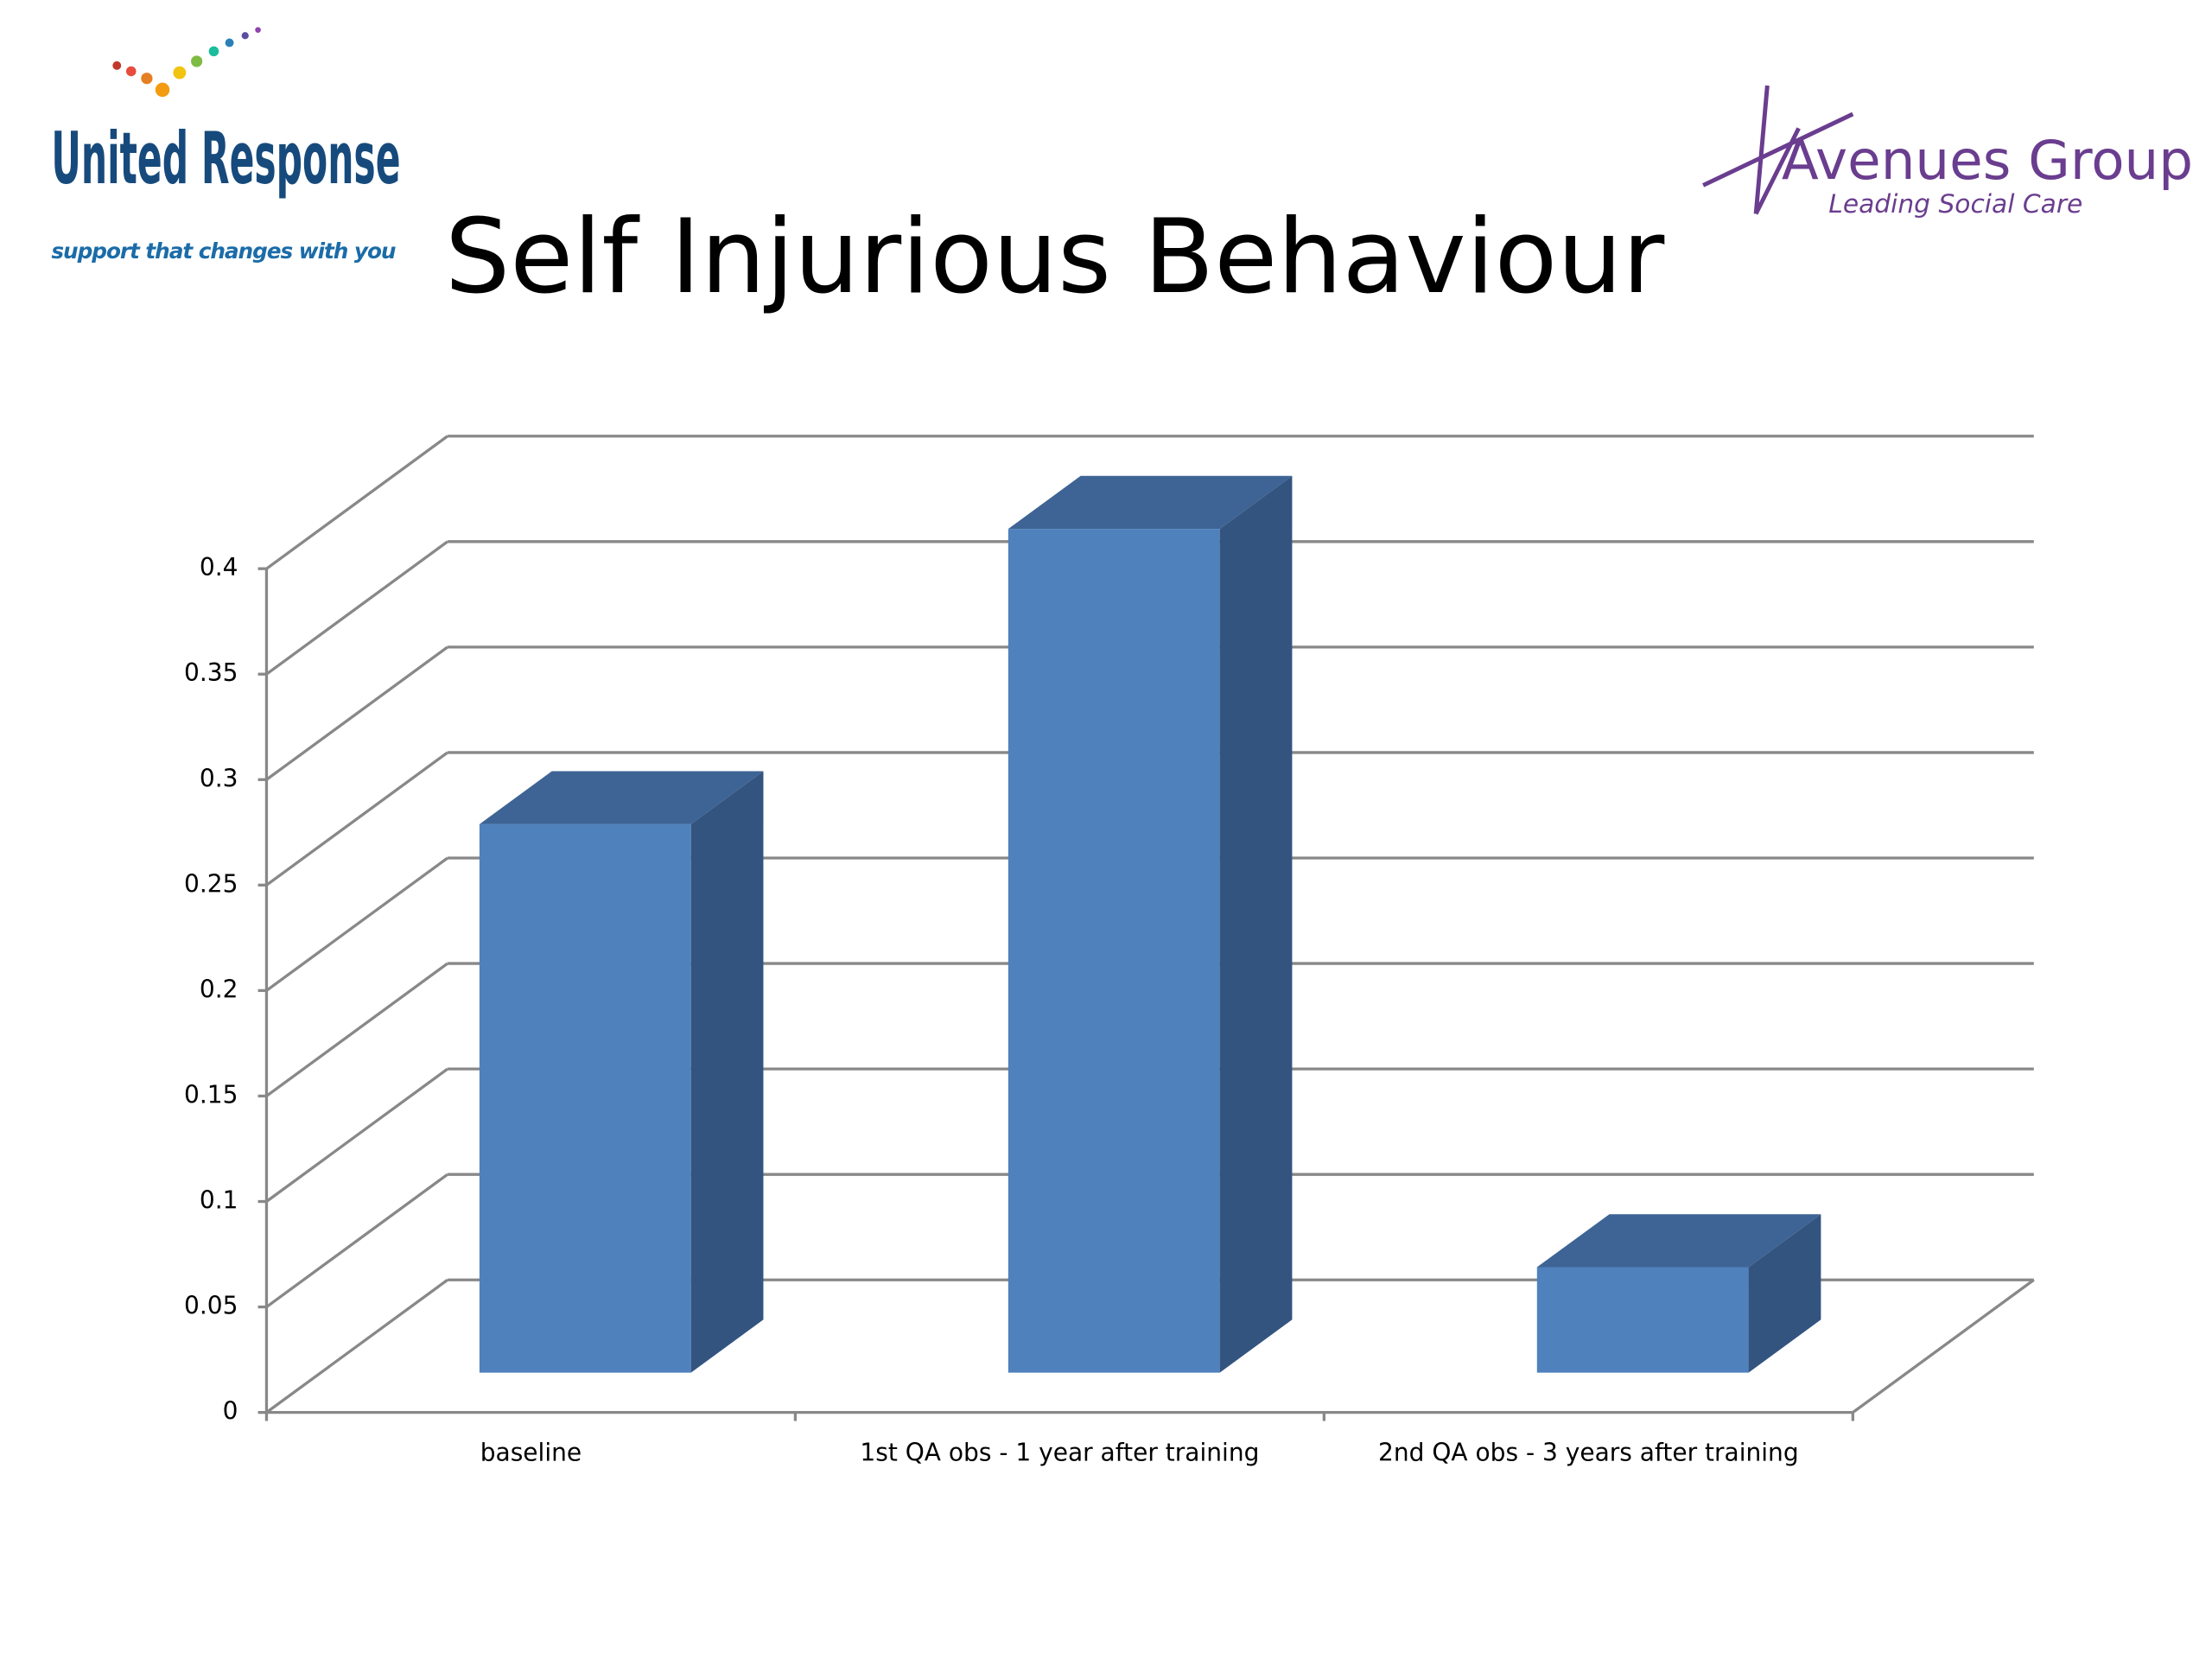 Image resolution: width=2212 pixels, height=1659 pixels. Describe the element at coordinates (1059, 1452) in the screenshot. I see `x-tick-label: 1st QA obs - 1 year after training` at that location.